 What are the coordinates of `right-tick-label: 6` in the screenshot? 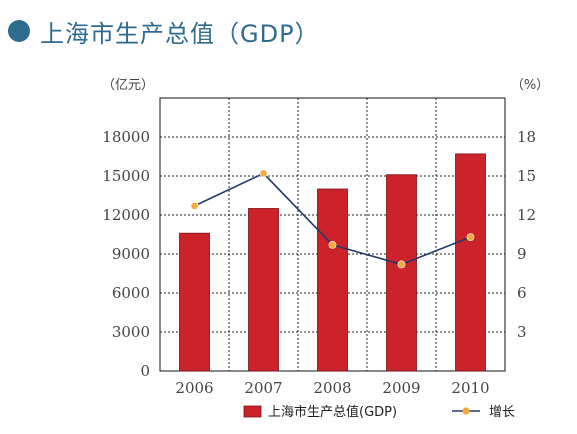 It's located at (522, 293).